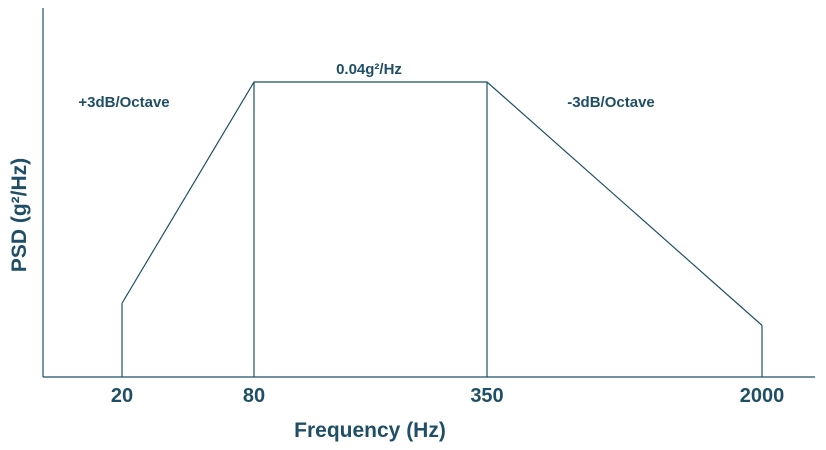  I want to click on x-tick-label-80: 80, so click(254, 396).